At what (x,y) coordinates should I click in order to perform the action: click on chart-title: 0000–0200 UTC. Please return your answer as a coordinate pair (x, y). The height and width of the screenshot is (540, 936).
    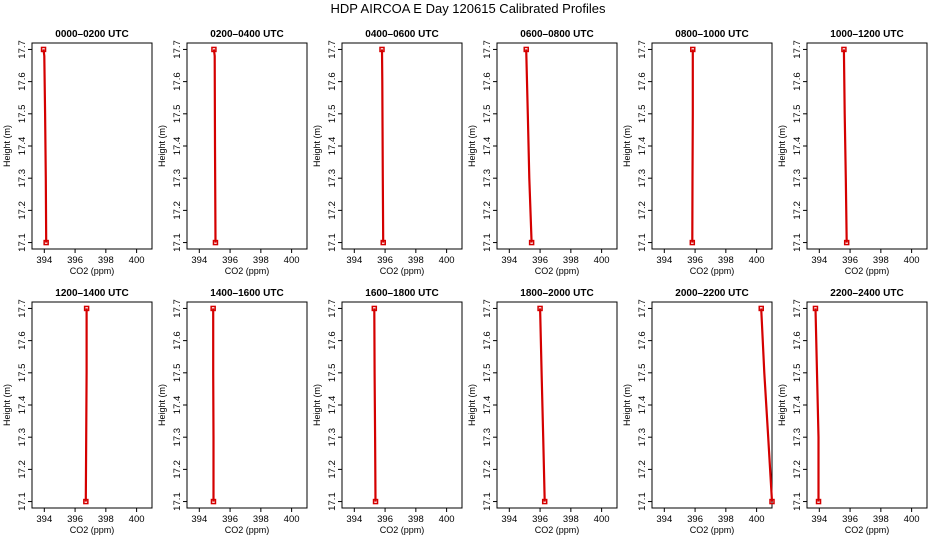
    Looking at the image, I should click on (91, 34).